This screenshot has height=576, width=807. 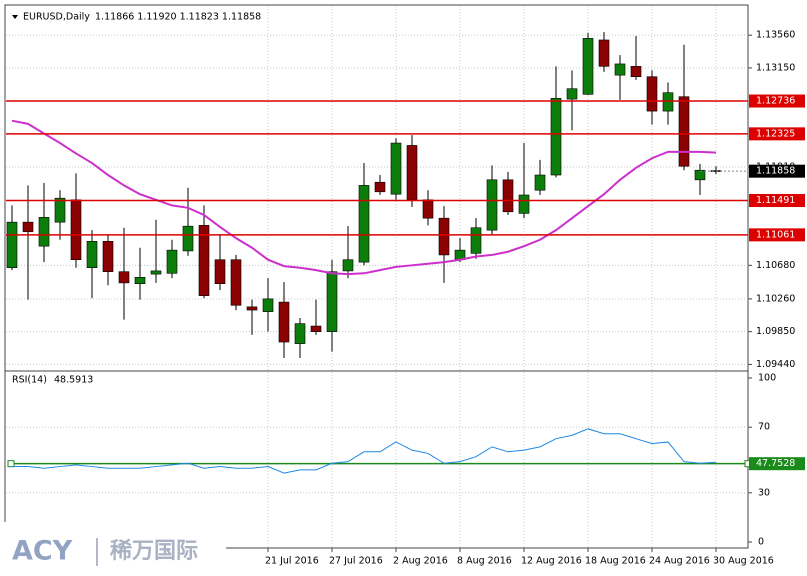 I want to click on x-tick-label: 8 Aug 2016, so click(x=484, y=561).